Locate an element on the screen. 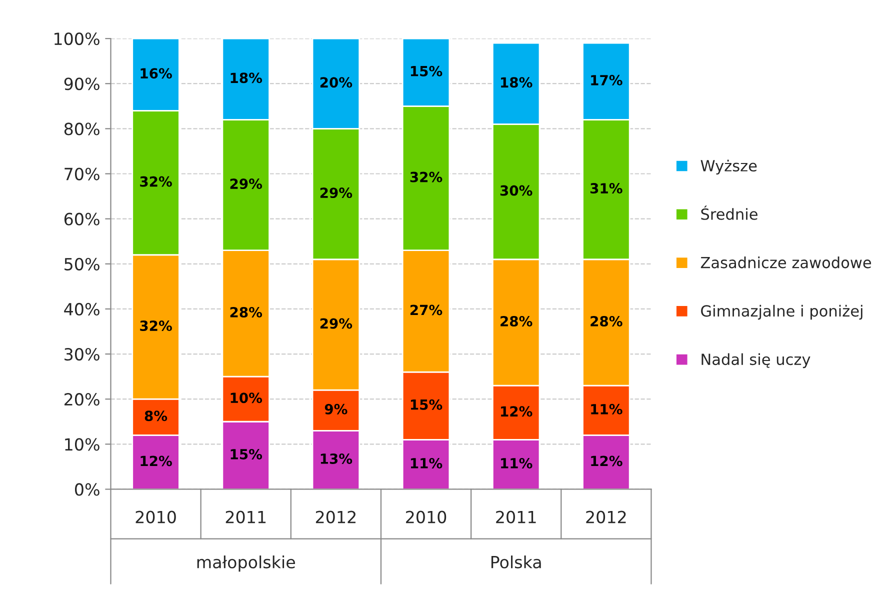  y-tick-label: 70% is located at coordinates (82, 174).